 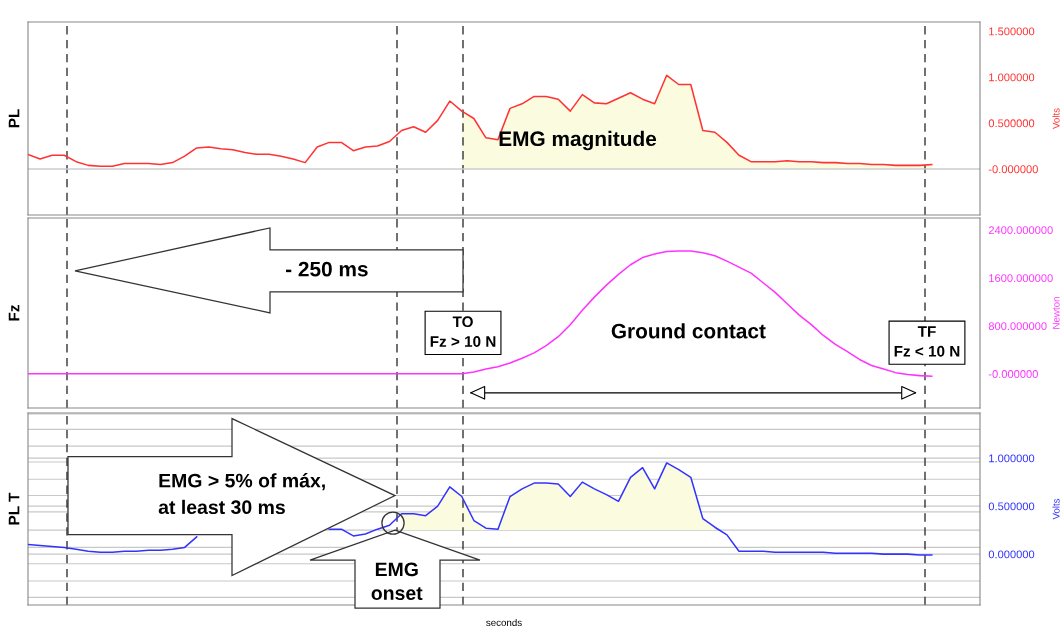 What do you see at coordinates (1020, 230) in the screenshot?
I see `y-tick-label: 2400.000000` at bounding box center [1020, 230].